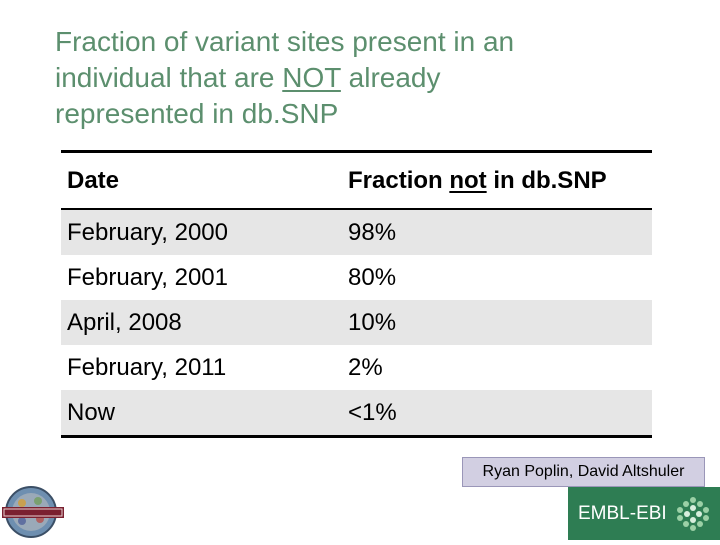  Describe the element at coordinates (372, 232) in the screenshot. I see `row-fraction: 98%` at that location.